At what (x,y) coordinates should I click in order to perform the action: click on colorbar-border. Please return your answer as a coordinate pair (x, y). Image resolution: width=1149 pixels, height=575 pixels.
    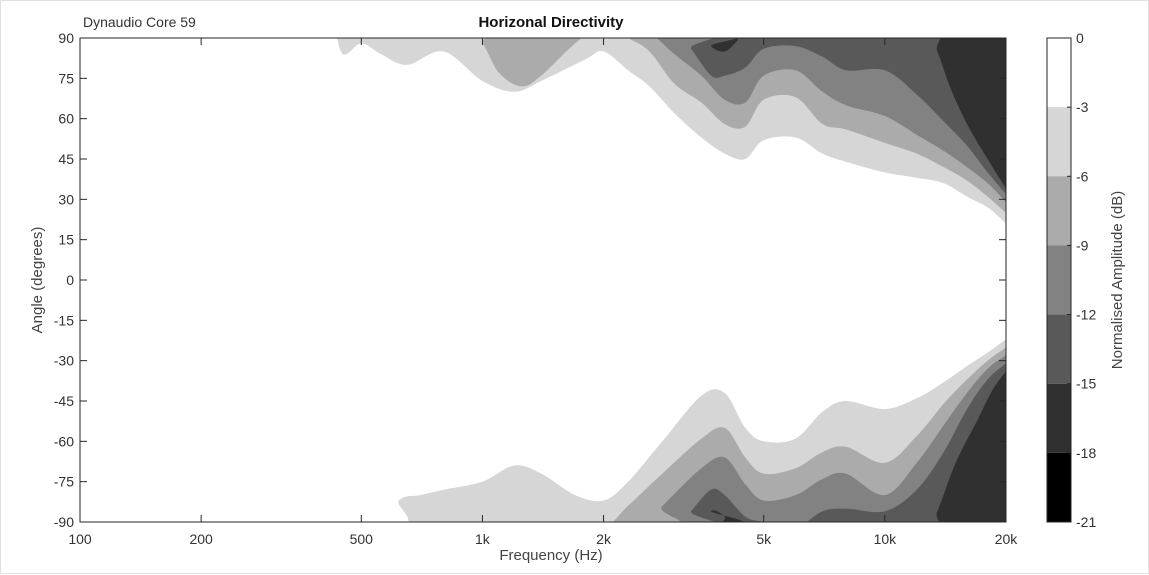
    Looking at the image, I should click on (1059, 280).